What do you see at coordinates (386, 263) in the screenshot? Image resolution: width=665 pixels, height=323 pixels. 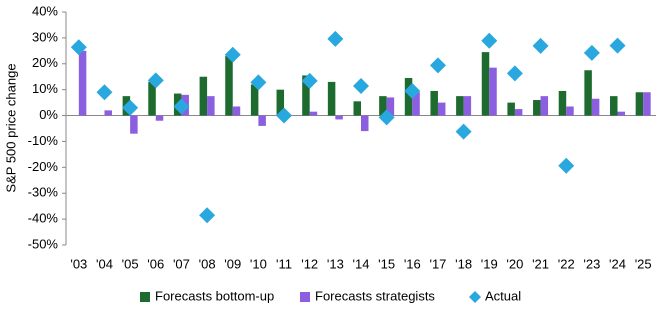 I see `x-tick-label: '15` at bounding box center [386, 263].